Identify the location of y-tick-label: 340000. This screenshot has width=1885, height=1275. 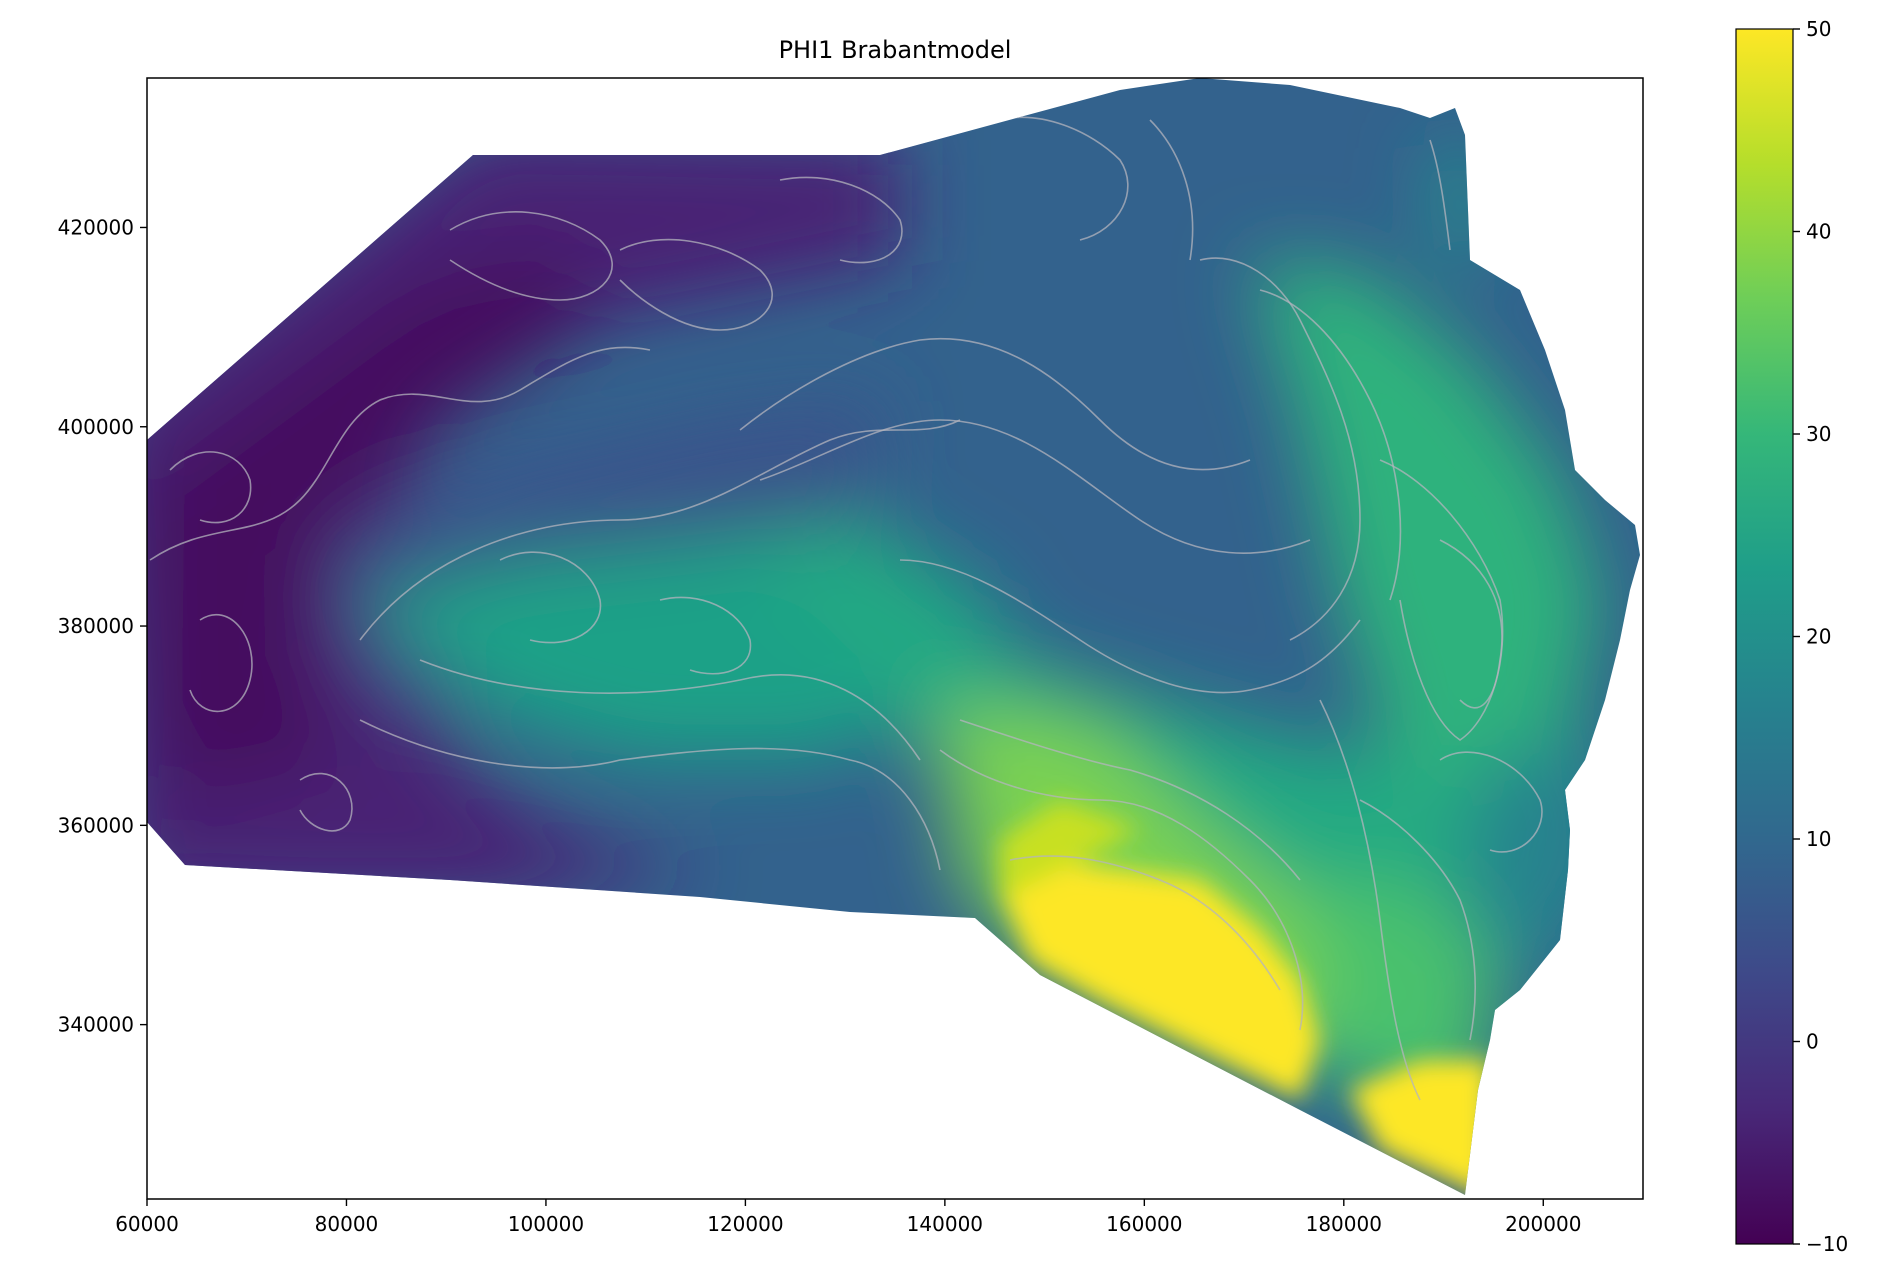
(96, 1025).